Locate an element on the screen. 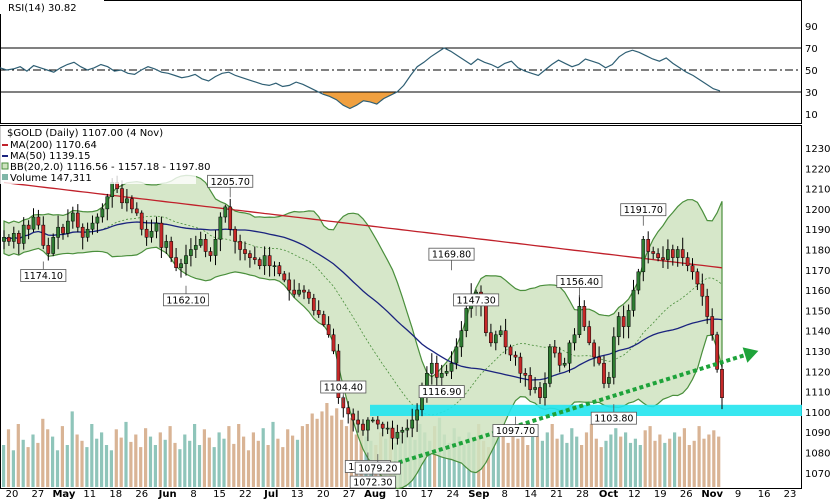 The width and height of the screenshot is (833, 501). price-tick-label: 1170 is located at coordinates (817, 271).